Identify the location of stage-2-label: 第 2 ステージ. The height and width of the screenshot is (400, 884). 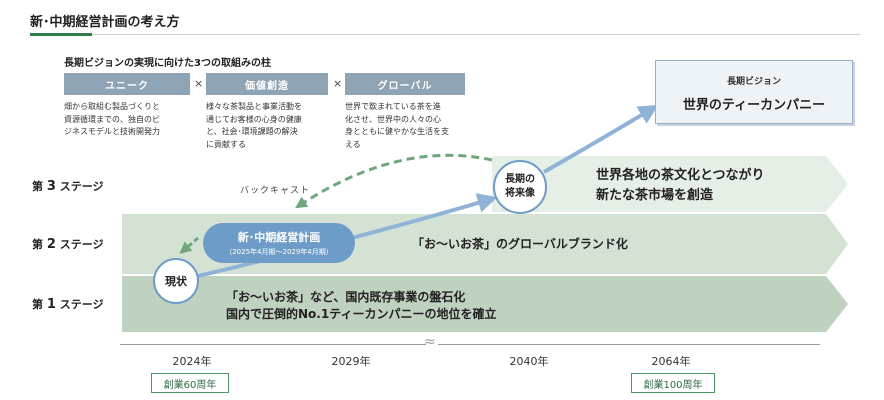
(68, 244).